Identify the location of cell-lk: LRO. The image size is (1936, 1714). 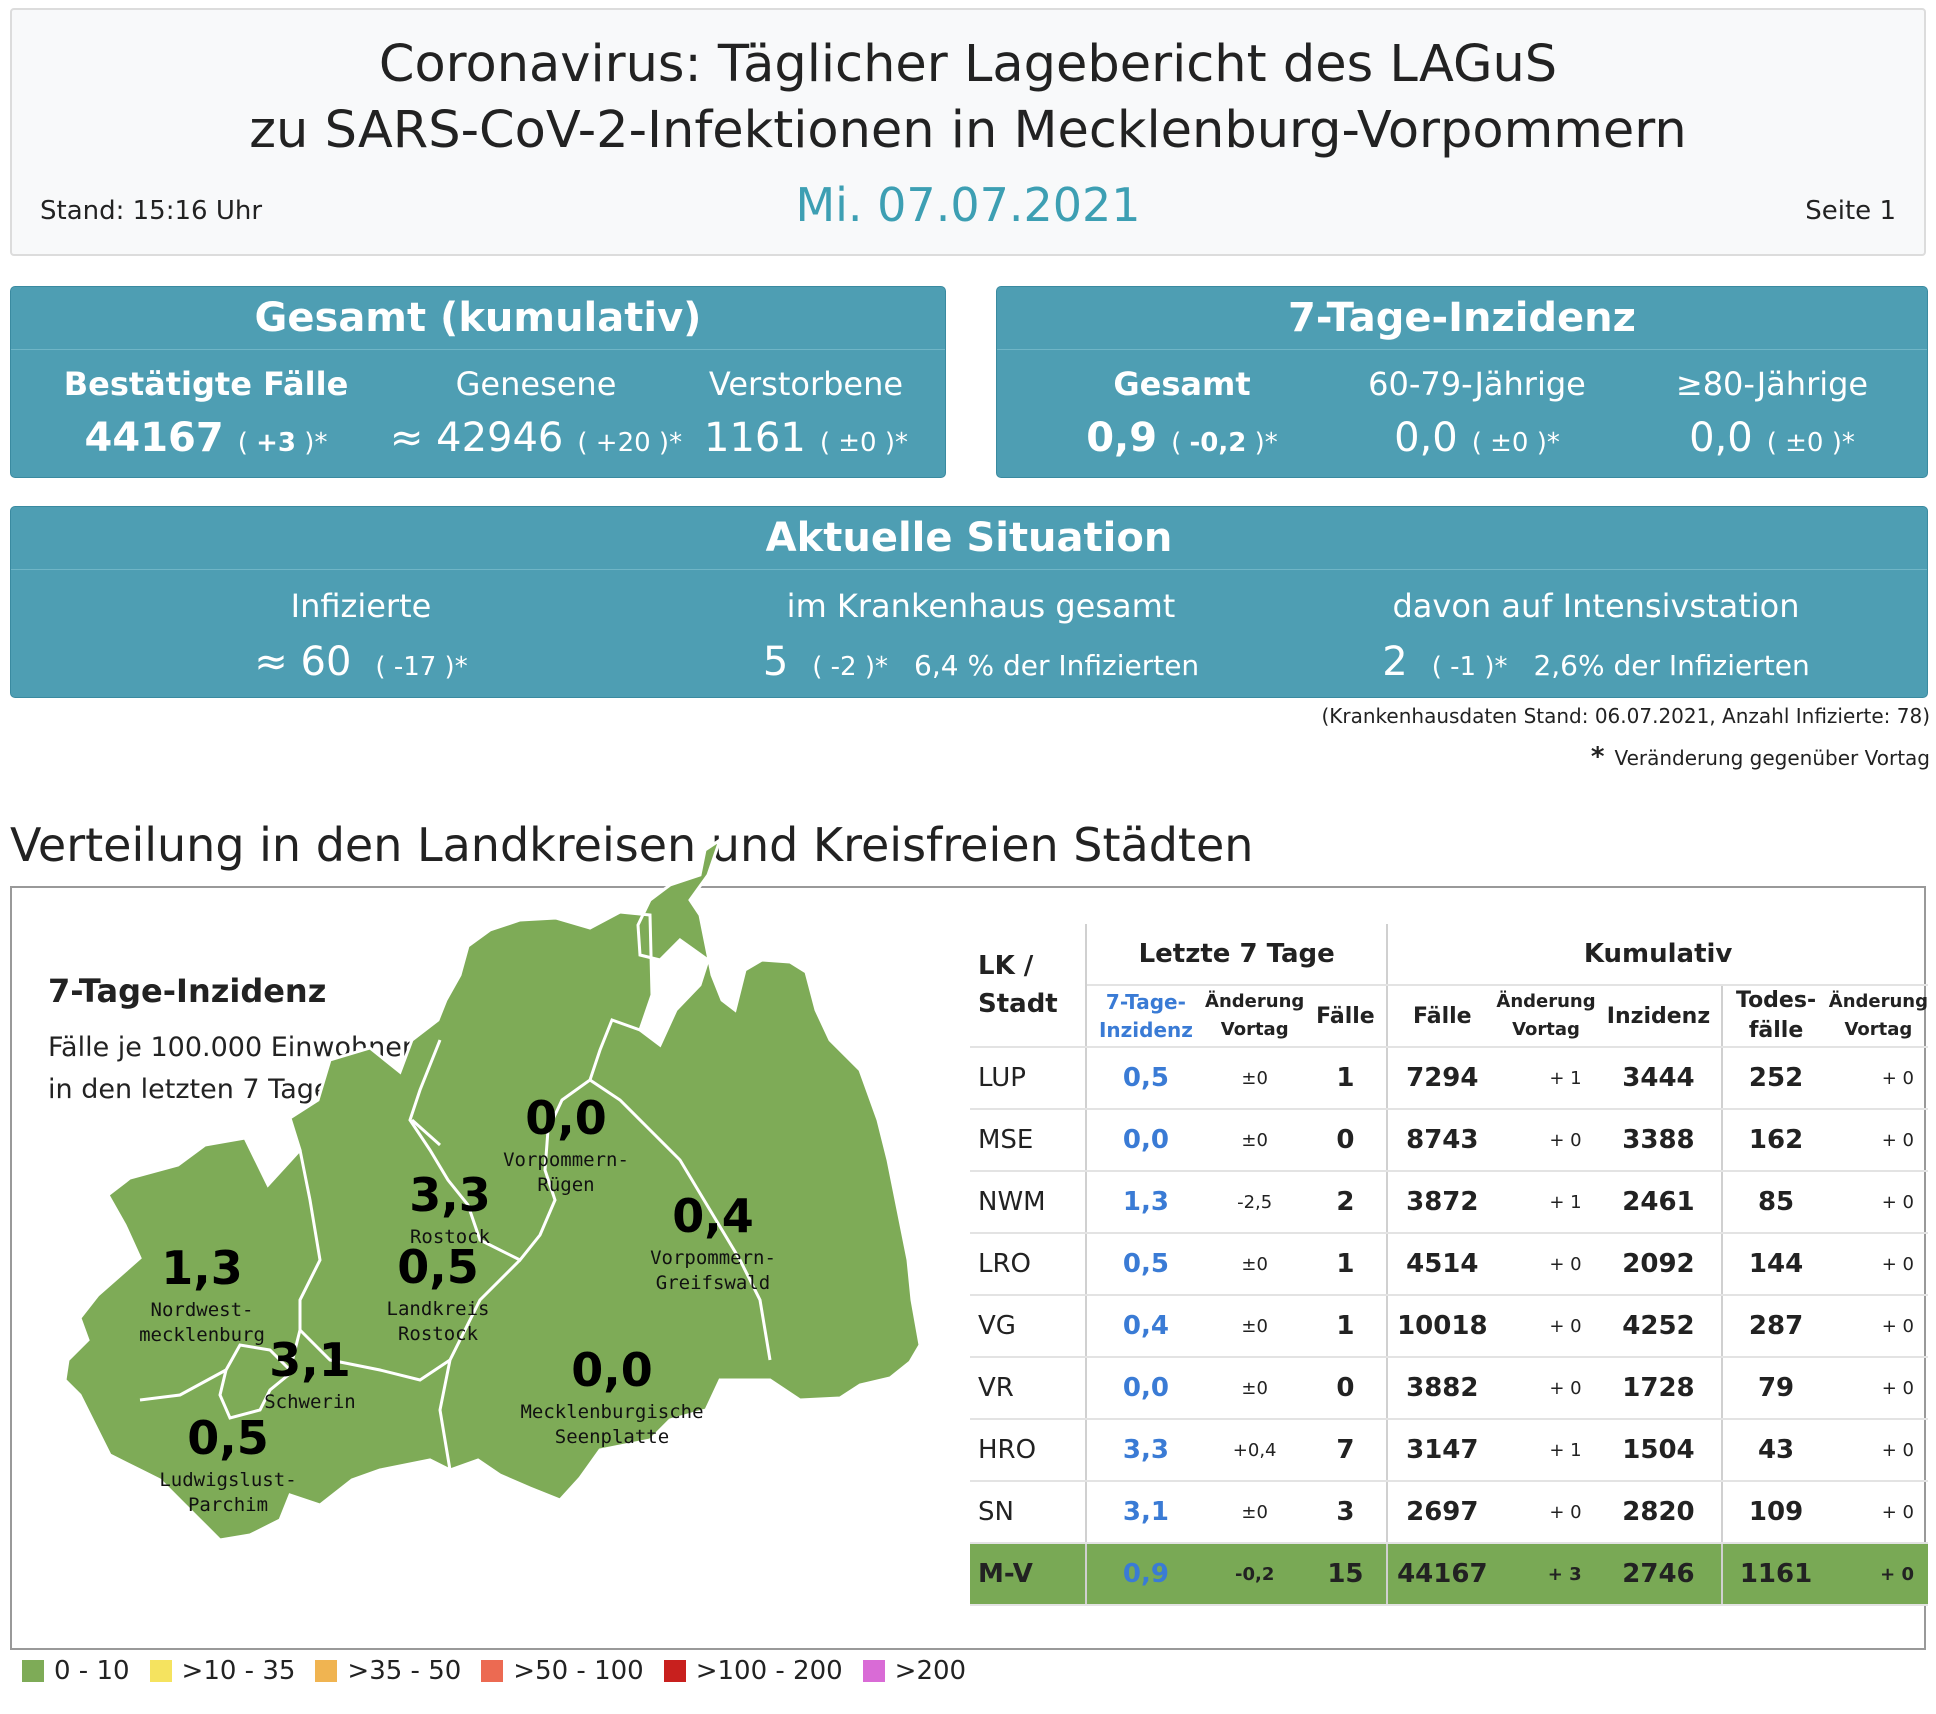
(1029, 1264).